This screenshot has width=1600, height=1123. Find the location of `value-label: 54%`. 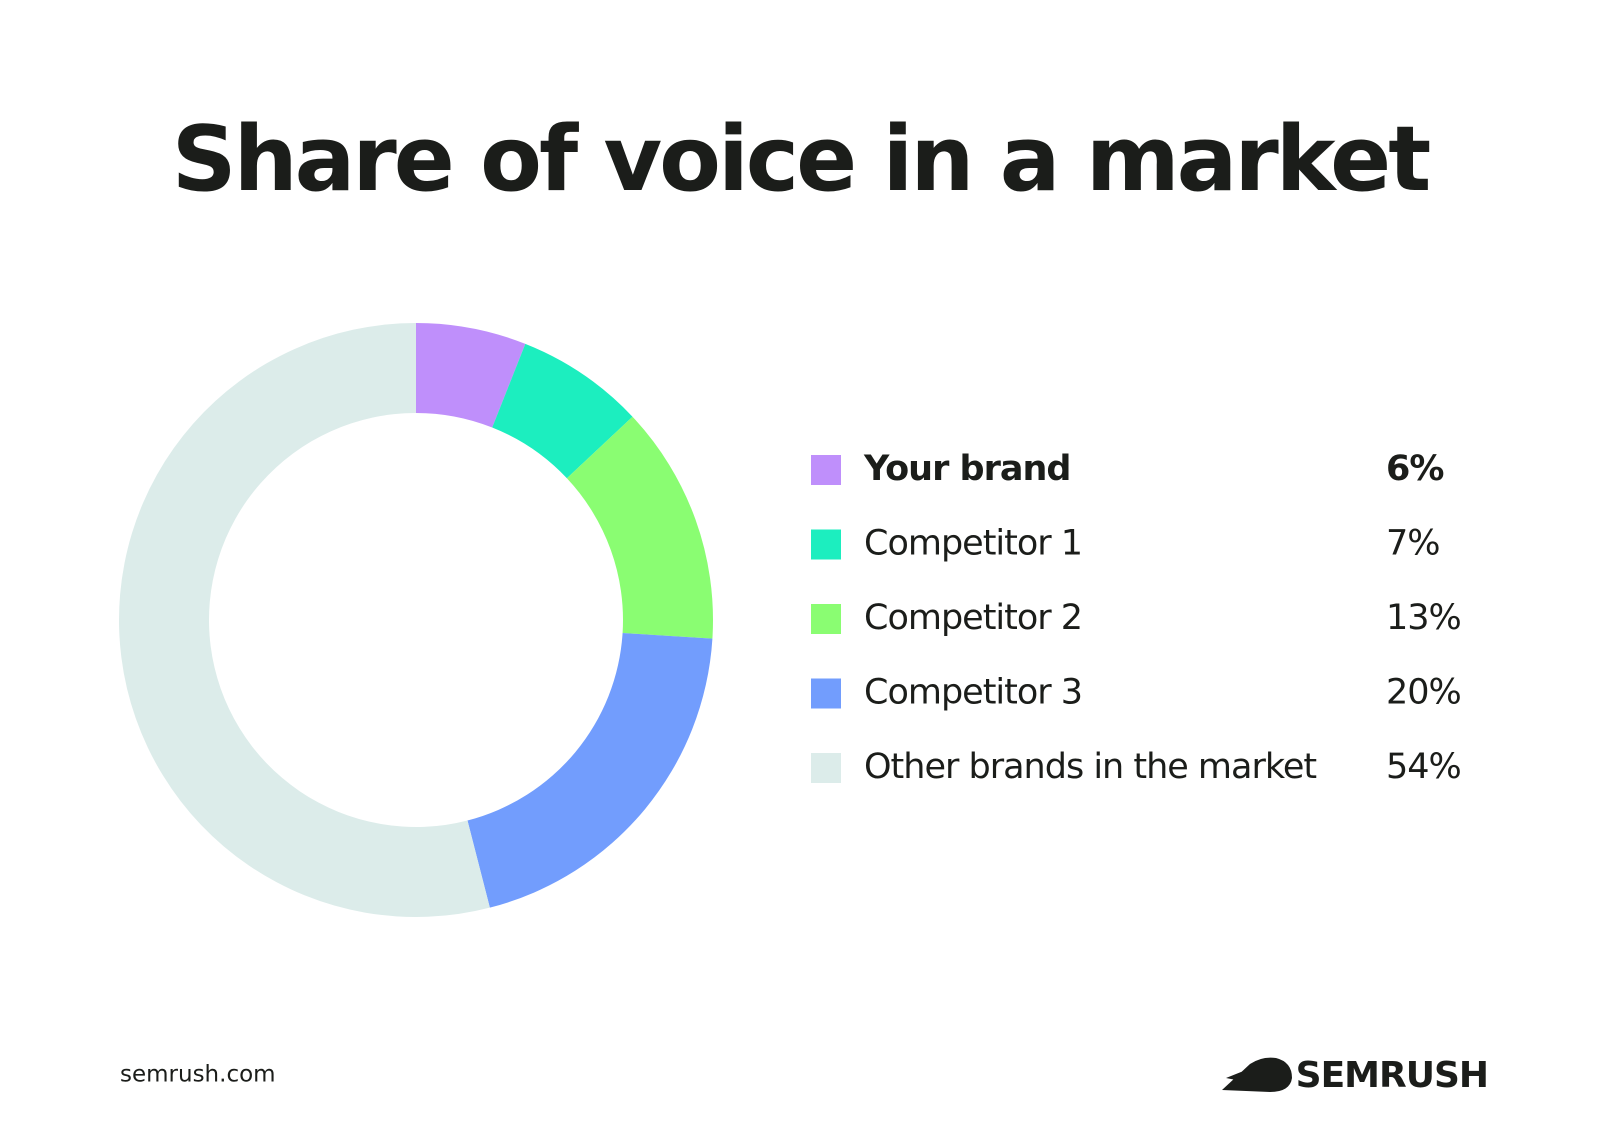

value-label: 54% is located at coordinates (1423, 767).